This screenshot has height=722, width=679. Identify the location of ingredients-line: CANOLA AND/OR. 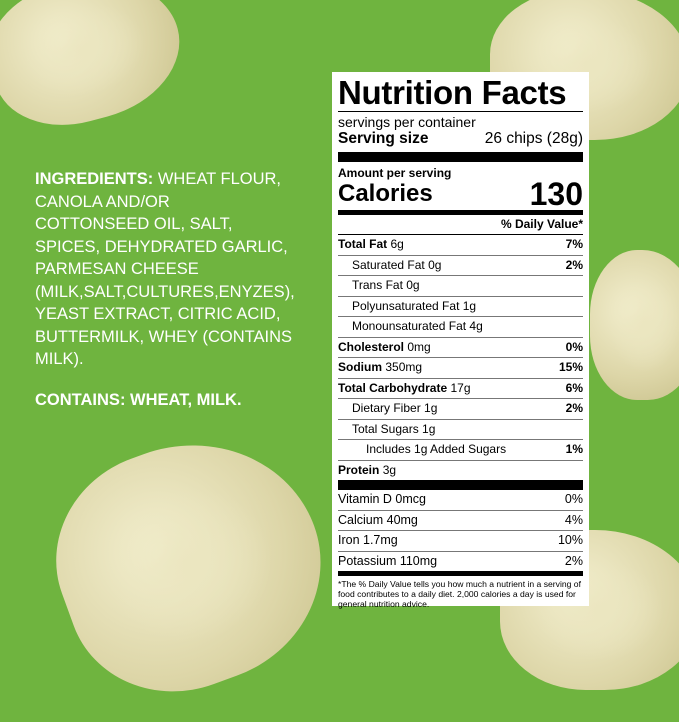
(165, 202).